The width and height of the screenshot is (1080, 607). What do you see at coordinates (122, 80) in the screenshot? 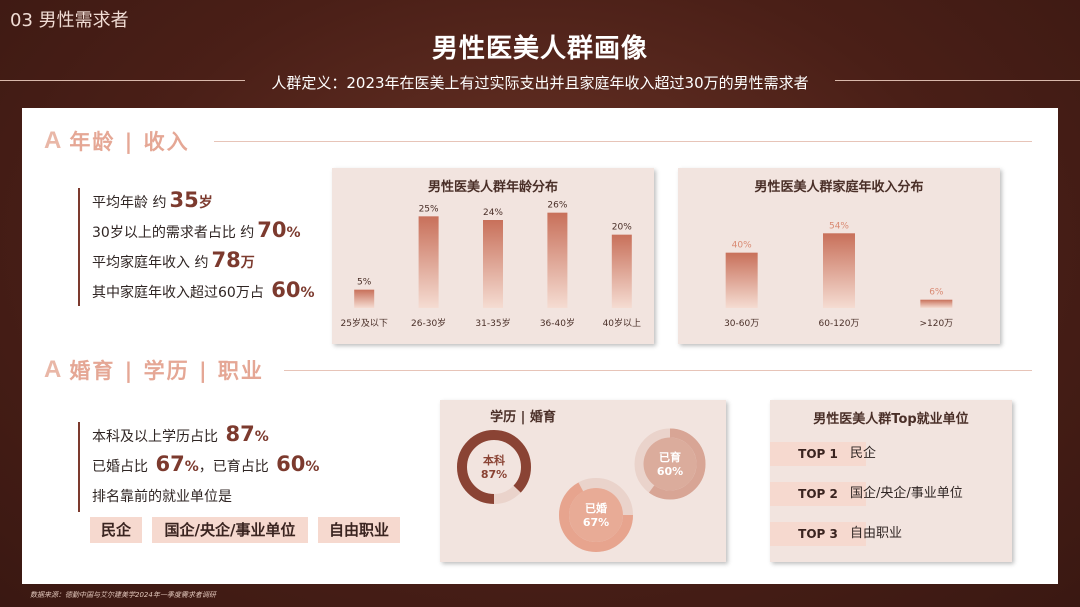
I see `subtitle-line-left` at bounding box center [122, 80].